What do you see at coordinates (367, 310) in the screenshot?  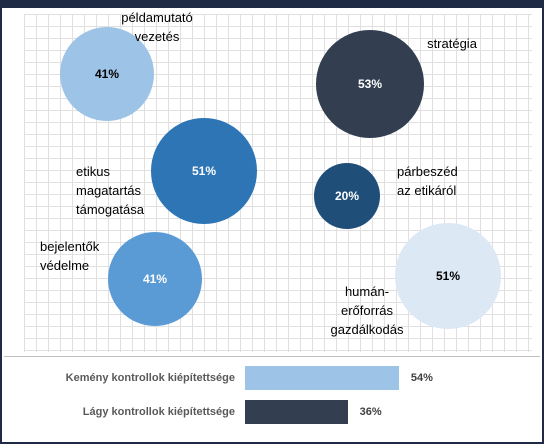 I see `bubble-label: humán- erőforrás gazdálkodás` at bounding box center [367, 310].